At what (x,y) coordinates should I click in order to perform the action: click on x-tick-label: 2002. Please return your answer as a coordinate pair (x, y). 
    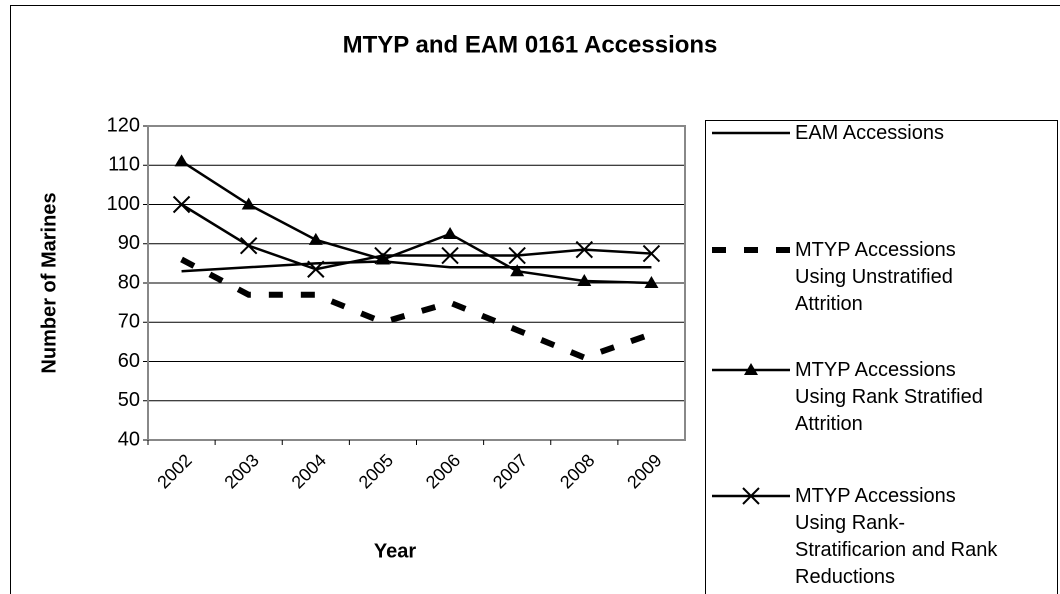
    Looking at the image, I should click on (174, 471).